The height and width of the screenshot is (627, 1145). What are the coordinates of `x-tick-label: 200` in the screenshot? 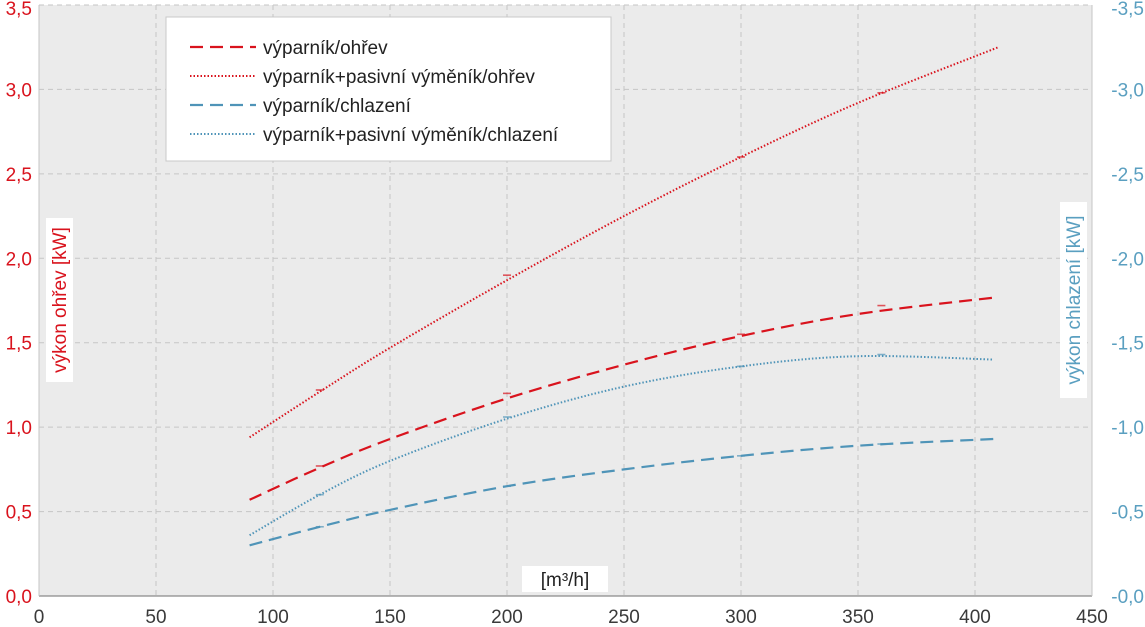 It's located at (507, 617).